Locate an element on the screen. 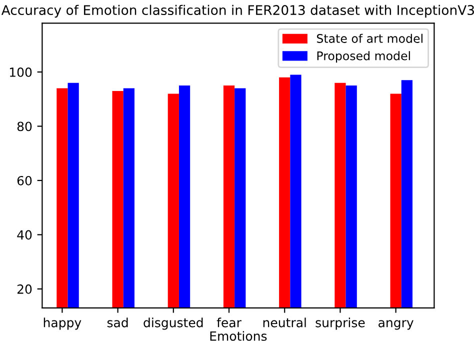  y-tick-label: 80 is located at coordinates (24, 127).